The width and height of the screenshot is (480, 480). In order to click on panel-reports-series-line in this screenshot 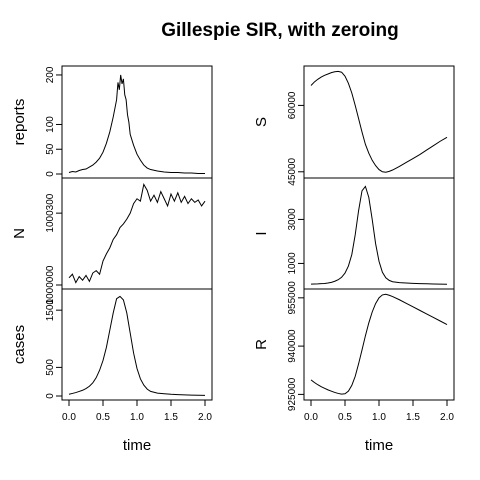, I will do `click(136, 124)`.